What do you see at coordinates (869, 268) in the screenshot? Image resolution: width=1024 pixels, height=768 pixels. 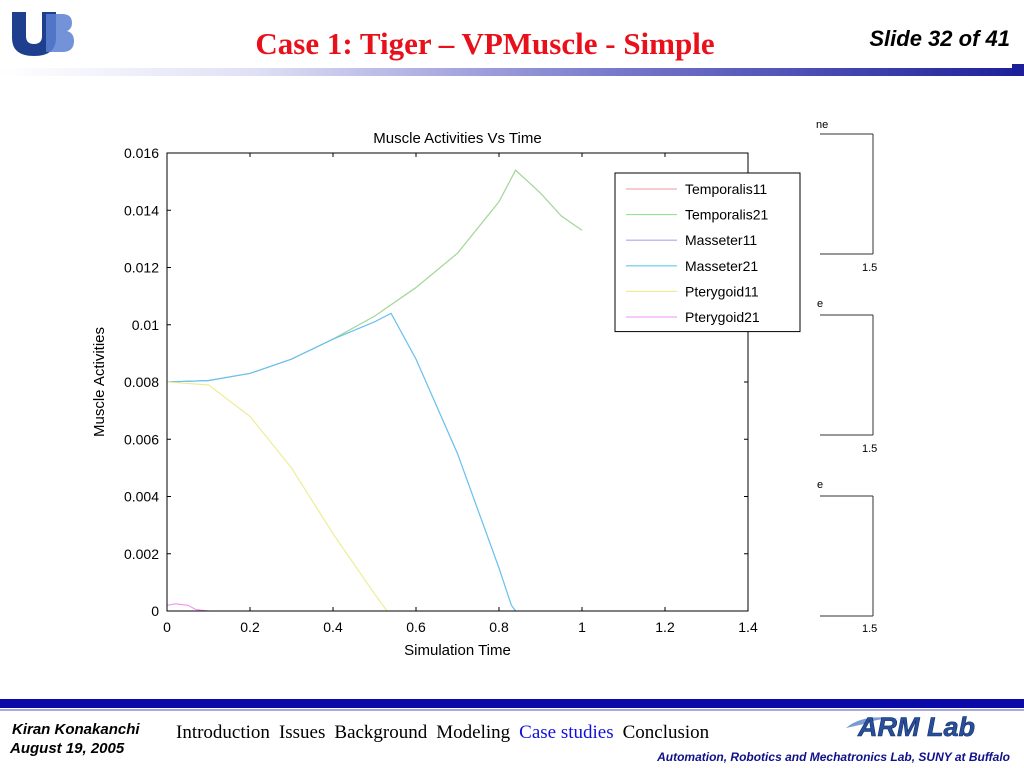 I see `background-tick-label-1: 1.5` at bounding box center [869, 268].